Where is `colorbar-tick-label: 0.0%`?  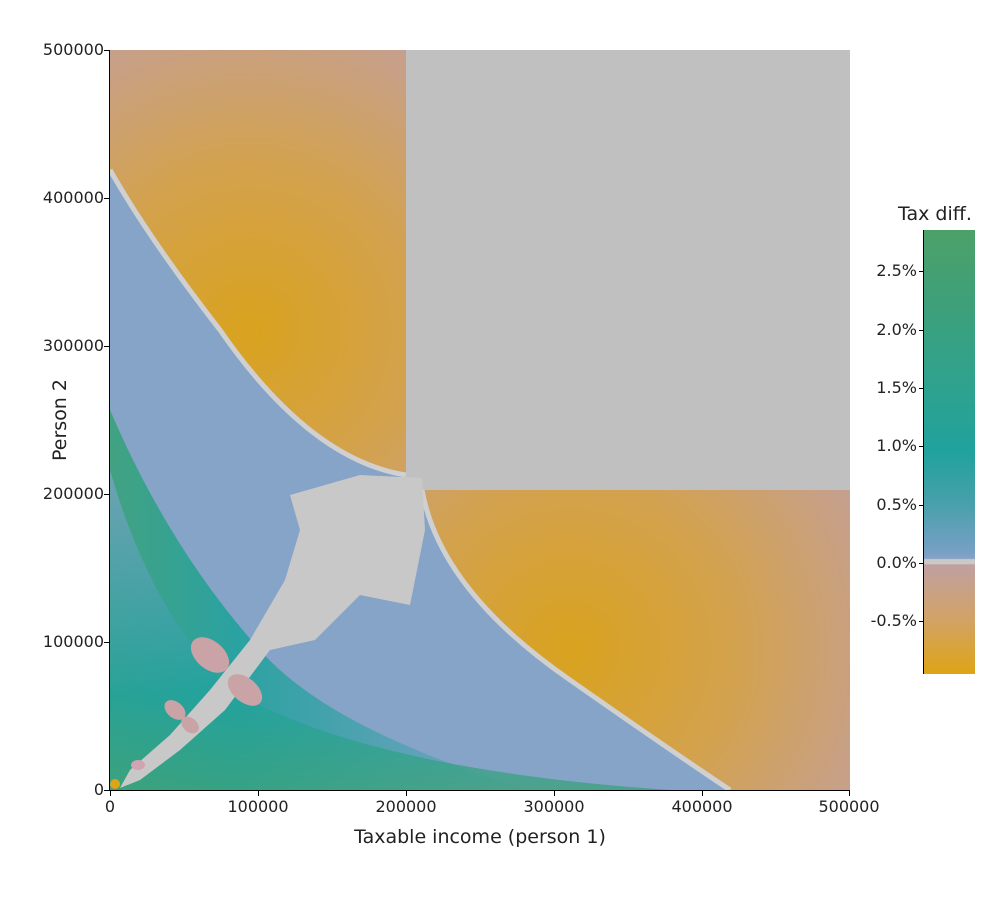 colorbar-tick-label: 0.0% is located at coordinates (896, 562).